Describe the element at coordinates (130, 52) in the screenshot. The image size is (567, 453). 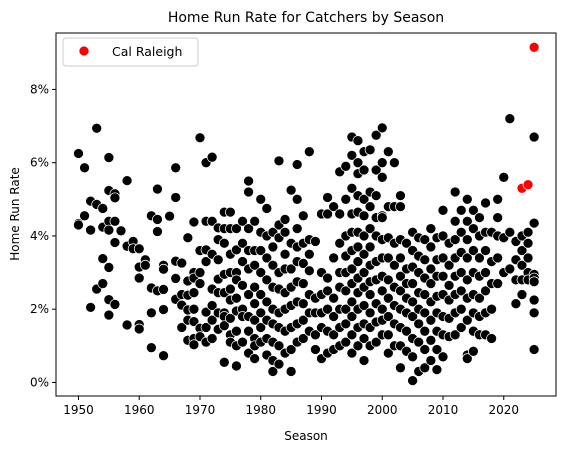
I see `legend: Cal Raleigh` at that location.